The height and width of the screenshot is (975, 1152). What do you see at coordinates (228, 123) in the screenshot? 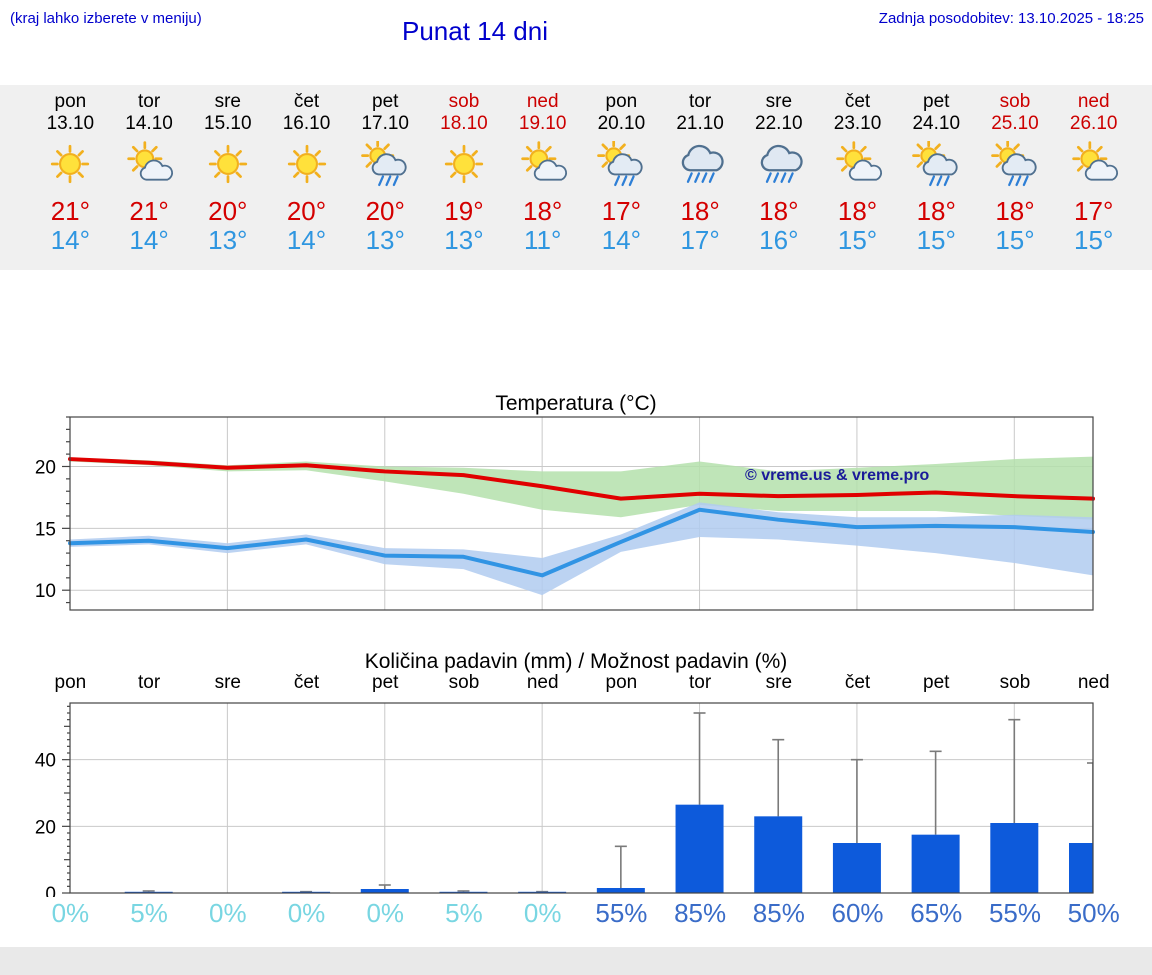
I see `day-date: 15.10` at bounding box center [228, 123].